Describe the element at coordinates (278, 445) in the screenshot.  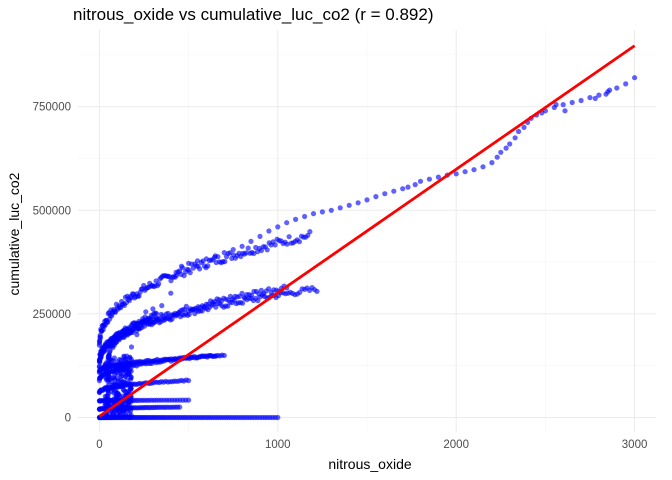
I see `x-tick-label: 1000` at that location.